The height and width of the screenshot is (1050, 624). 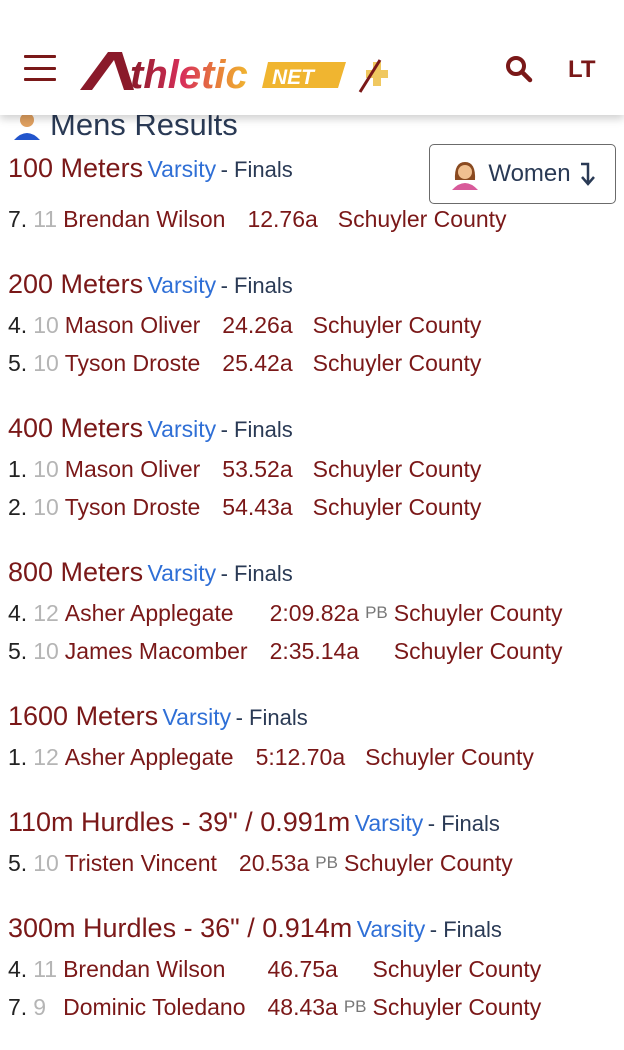 What do you see at coordinates (76, 572) in the screenshot?
I see `event-name-link: 800 Meters` at bounding box center [76, 572].